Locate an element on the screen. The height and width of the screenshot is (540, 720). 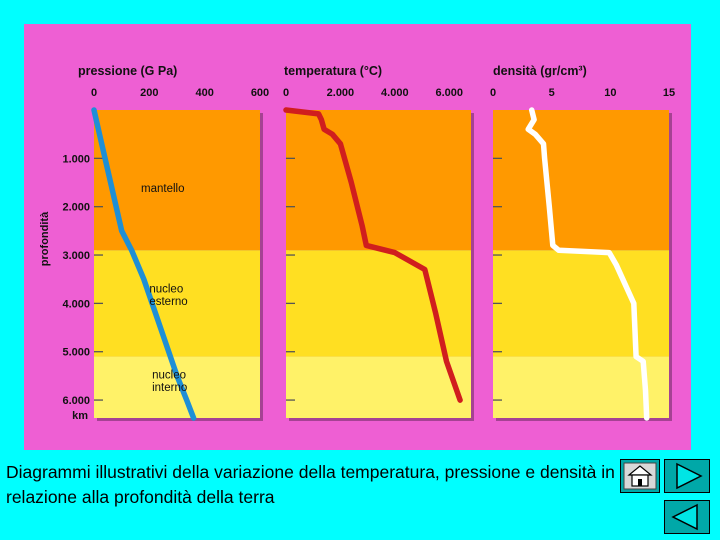
density-line is located at coordinates (587, 264).